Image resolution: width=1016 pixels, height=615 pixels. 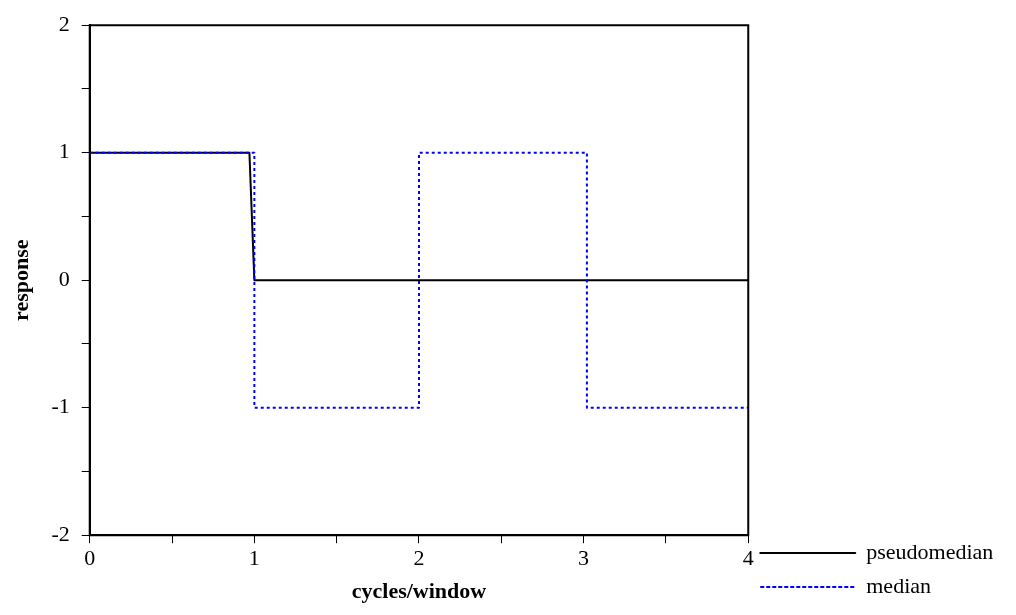 I want to click on y-axis-title: response, so click(x=20, y=280).